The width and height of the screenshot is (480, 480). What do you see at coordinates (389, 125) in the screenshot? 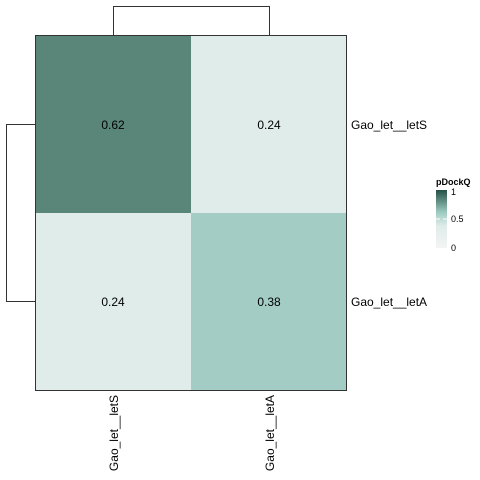
I see `row-label: Gao_let__letS` at bounding box center [389, 125].